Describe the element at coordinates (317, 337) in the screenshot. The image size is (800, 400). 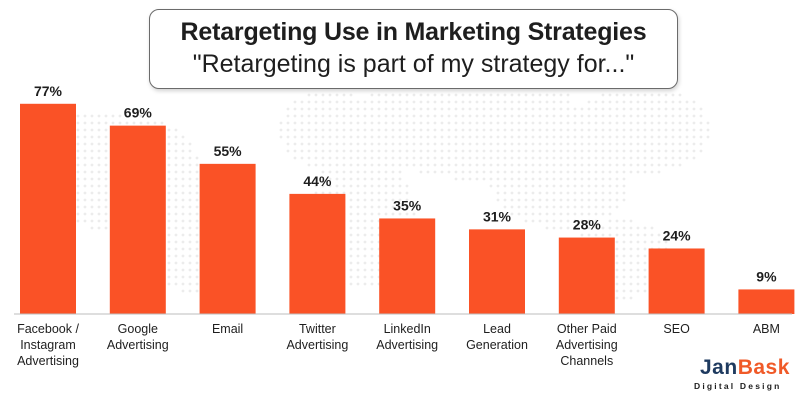
I see `category-label-4: Twitter Advertising` at that location.